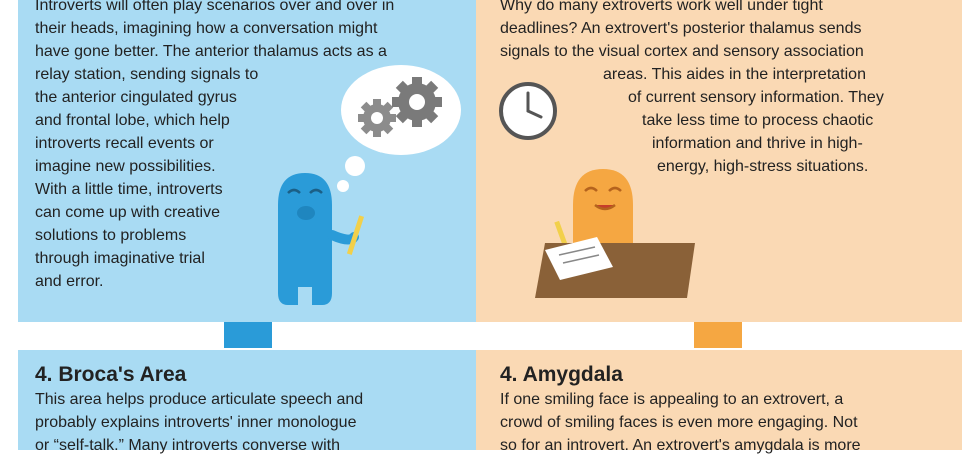 This screenshot has height=457, width=980. Describe the element at coordinates (718, 335) in the screenshot. I see `extrovert-divider-tab` at that location.